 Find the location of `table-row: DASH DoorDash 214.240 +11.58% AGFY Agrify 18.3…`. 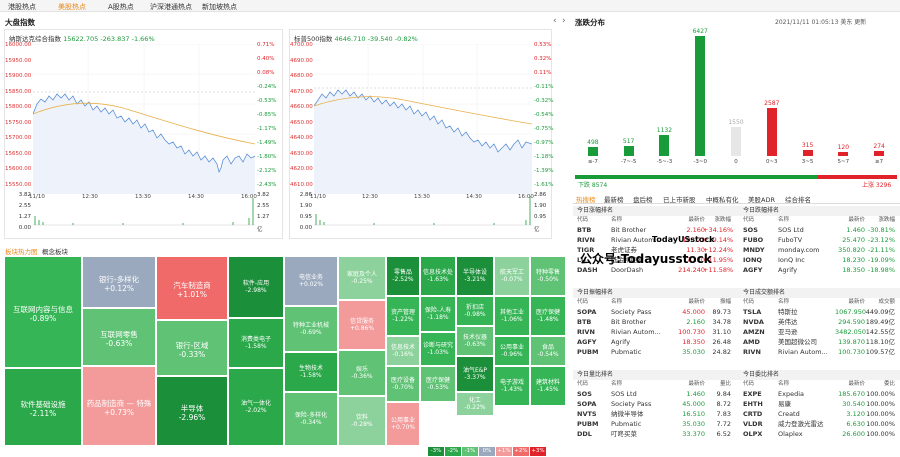

table-row: DASH DoorDash 214.240 +11.58% AGFY Agrify 18.3… is located at coordinates (736, 270).